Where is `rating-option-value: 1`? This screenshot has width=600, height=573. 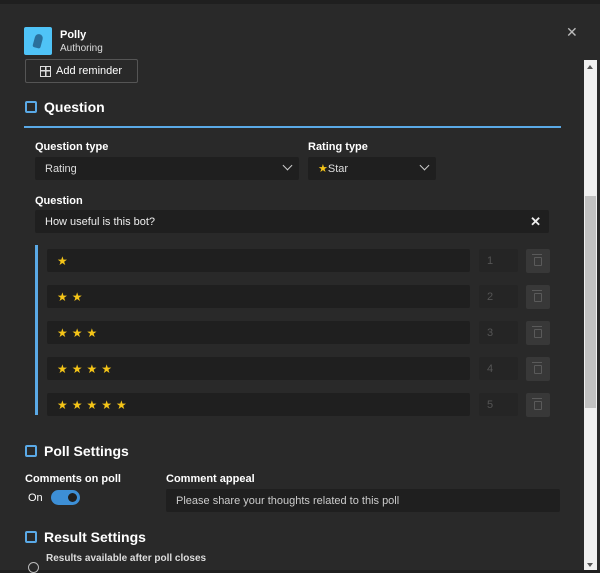
rating-option-value: 1 is located at coordinates (498, 260).